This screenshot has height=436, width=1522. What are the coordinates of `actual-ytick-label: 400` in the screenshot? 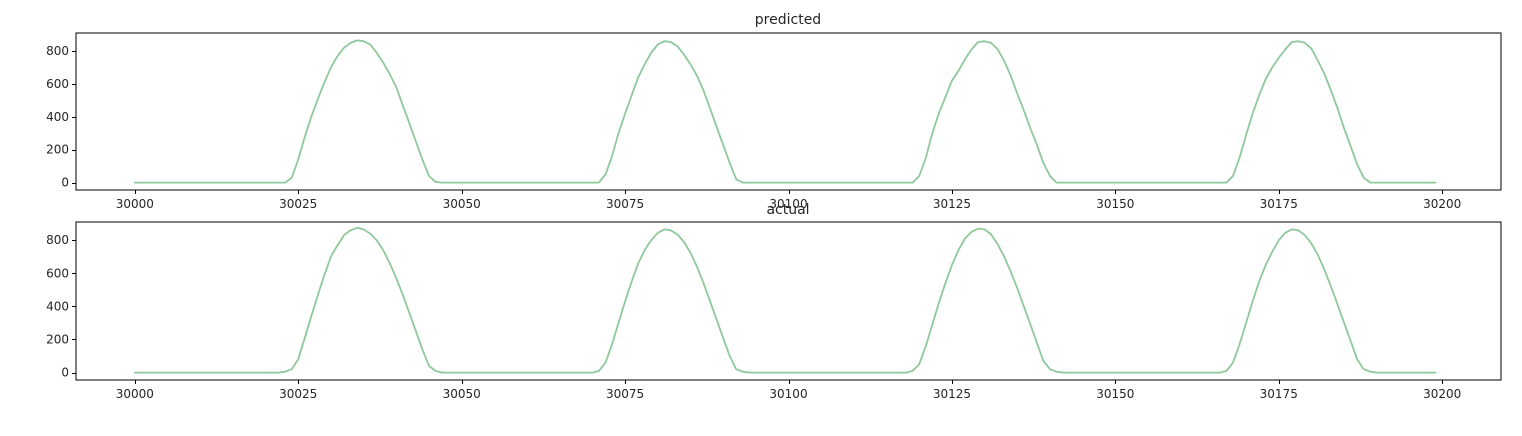 It's located at (57, 306).